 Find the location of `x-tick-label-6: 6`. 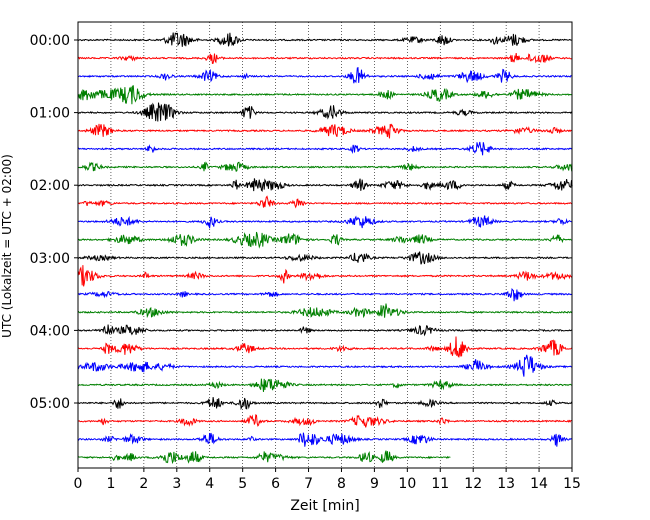

x-tick-label-6: 6 is located at coordinates (275, 484).